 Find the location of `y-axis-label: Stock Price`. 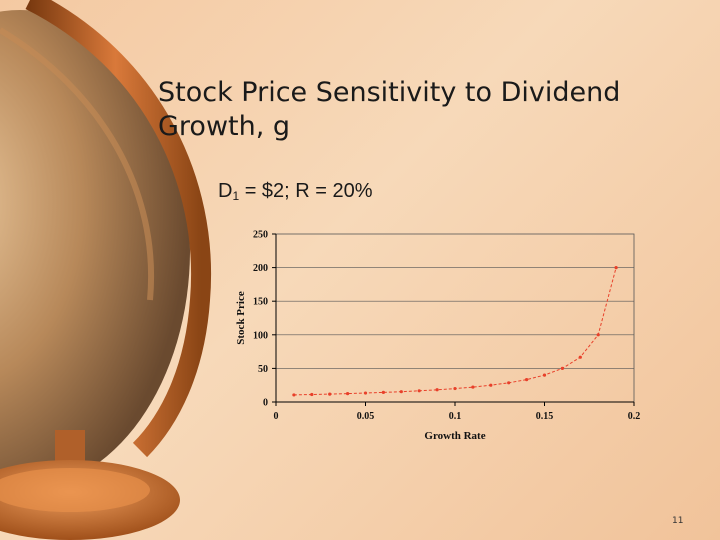

y-axis-label: Stock Price is located at coordinates (241, 318).